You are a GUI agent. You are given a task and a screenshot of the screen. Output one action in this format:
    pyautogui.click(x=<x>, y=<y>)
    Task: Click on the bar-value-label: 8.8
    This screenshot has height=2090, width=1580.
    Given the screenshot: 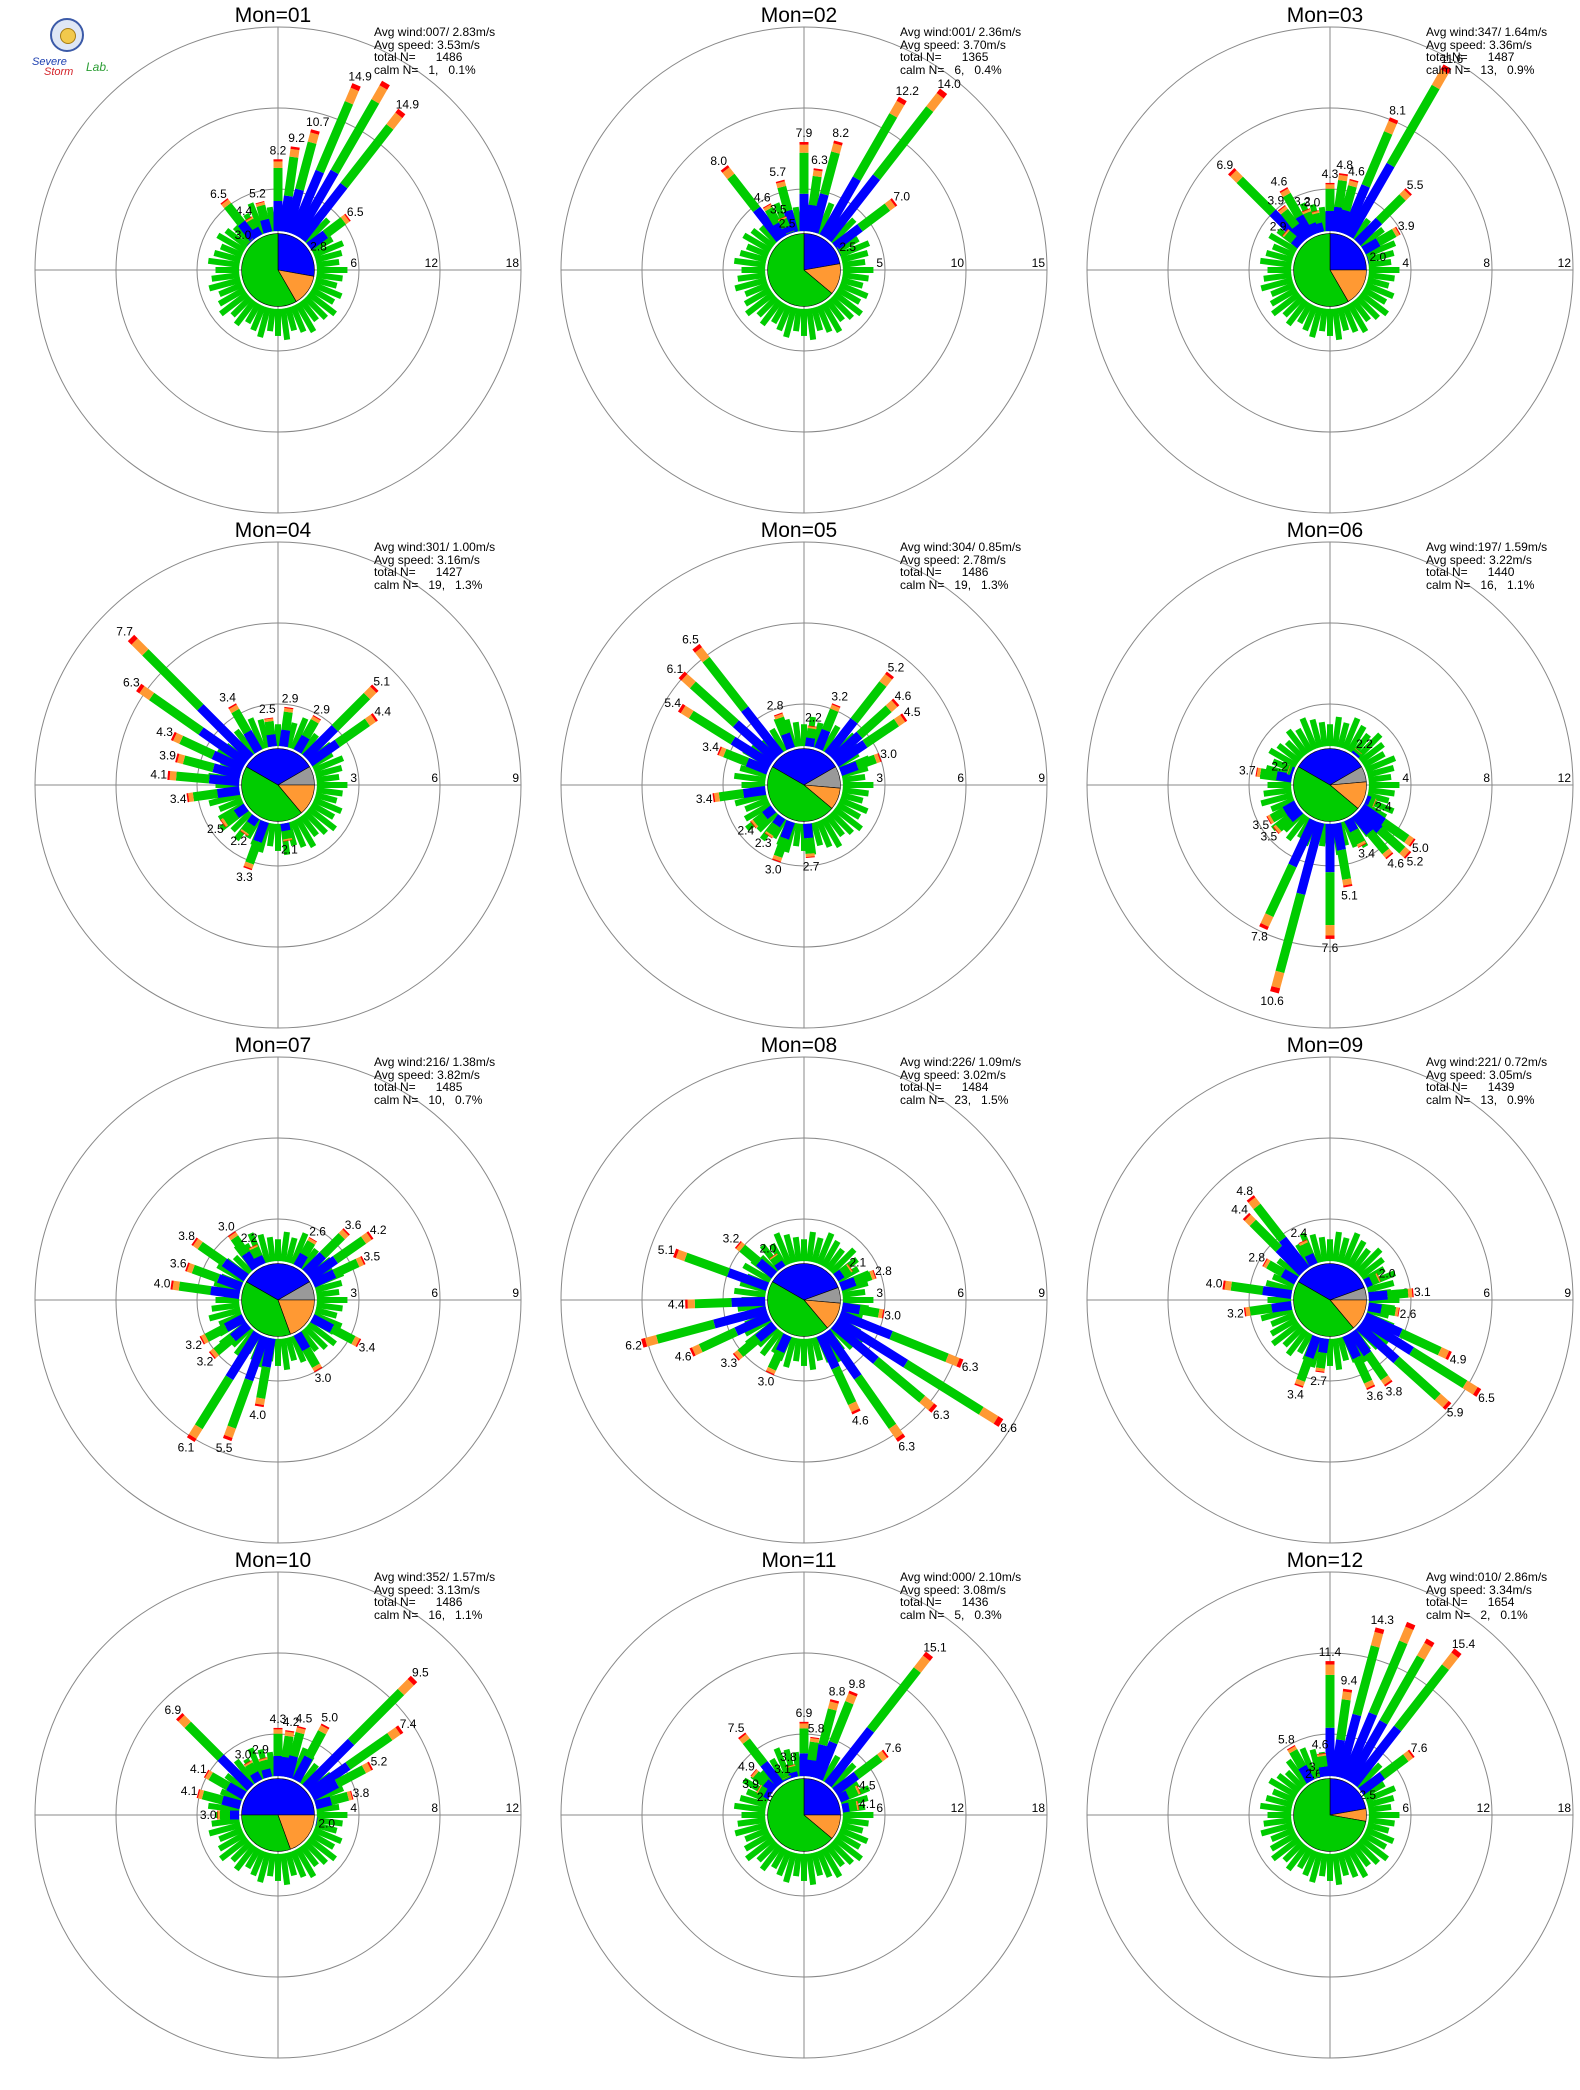 What is the action you would take?
    pyautogui.click(x=837, y=1692)
    